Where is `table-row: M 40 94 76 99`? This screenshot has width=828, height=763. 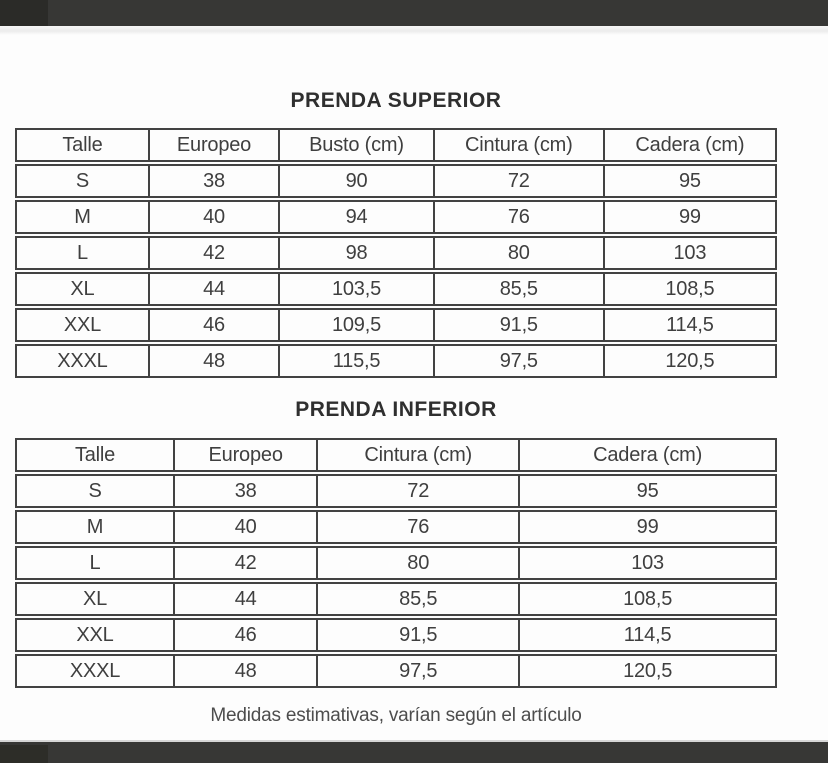 table-row: M 40 94 76 99 is located at coordinates (396, 217).